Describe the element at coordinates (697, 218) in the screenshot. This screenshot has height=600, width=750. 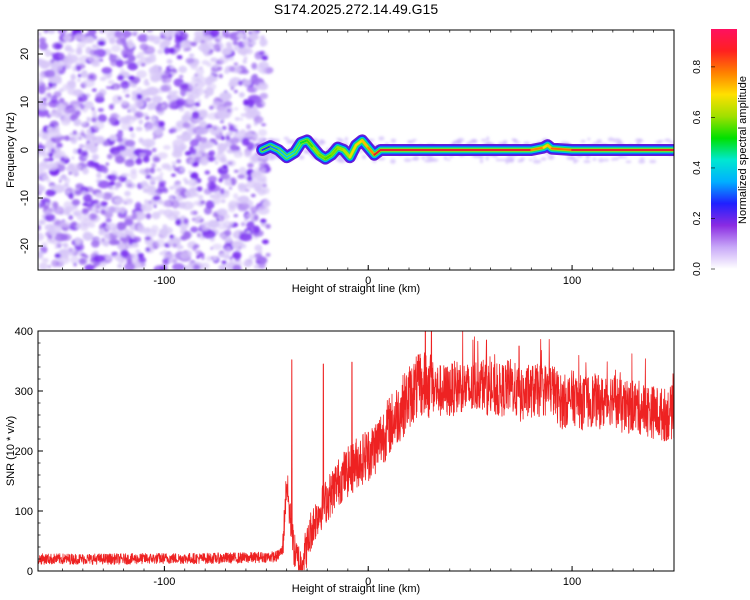
I see `colorbar-tick-label: 0.2` at that location.